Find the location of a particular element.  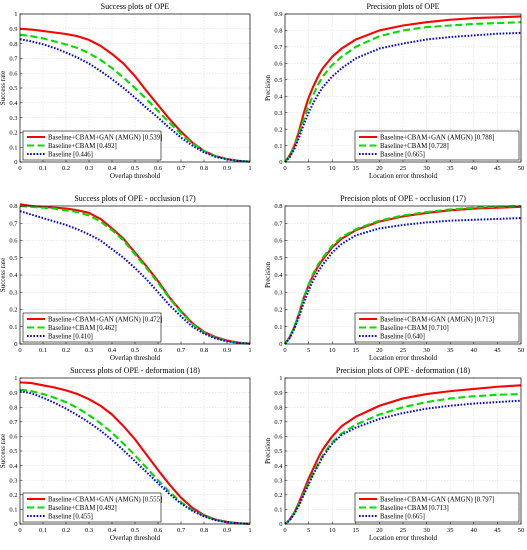

legend-entry: Baseline+CBAM [0.713] is located at coordinates (414, 508).